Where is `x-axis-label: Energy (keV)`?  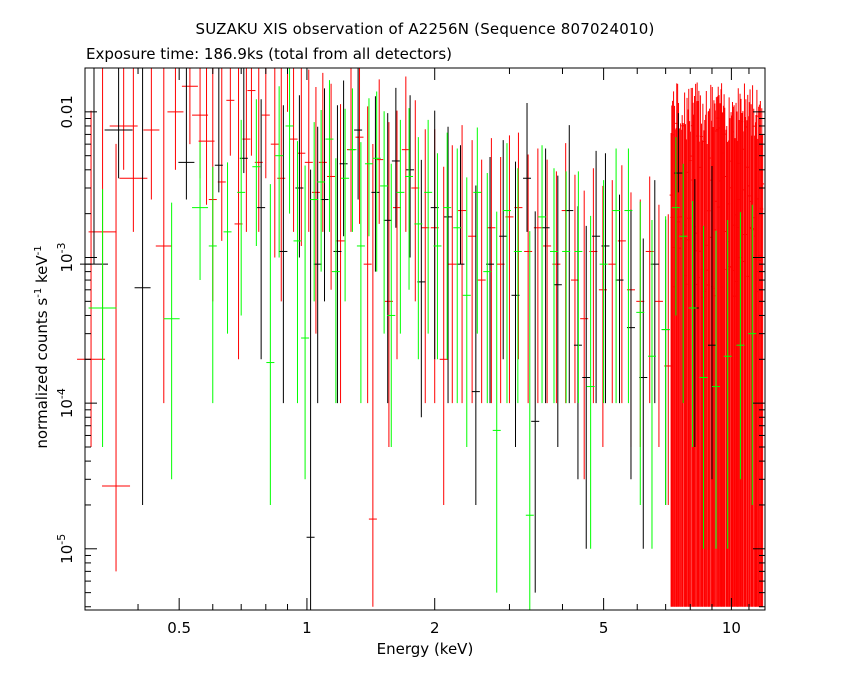
x-axis-label: Energy (keV) is located at coordinates (425, 649).